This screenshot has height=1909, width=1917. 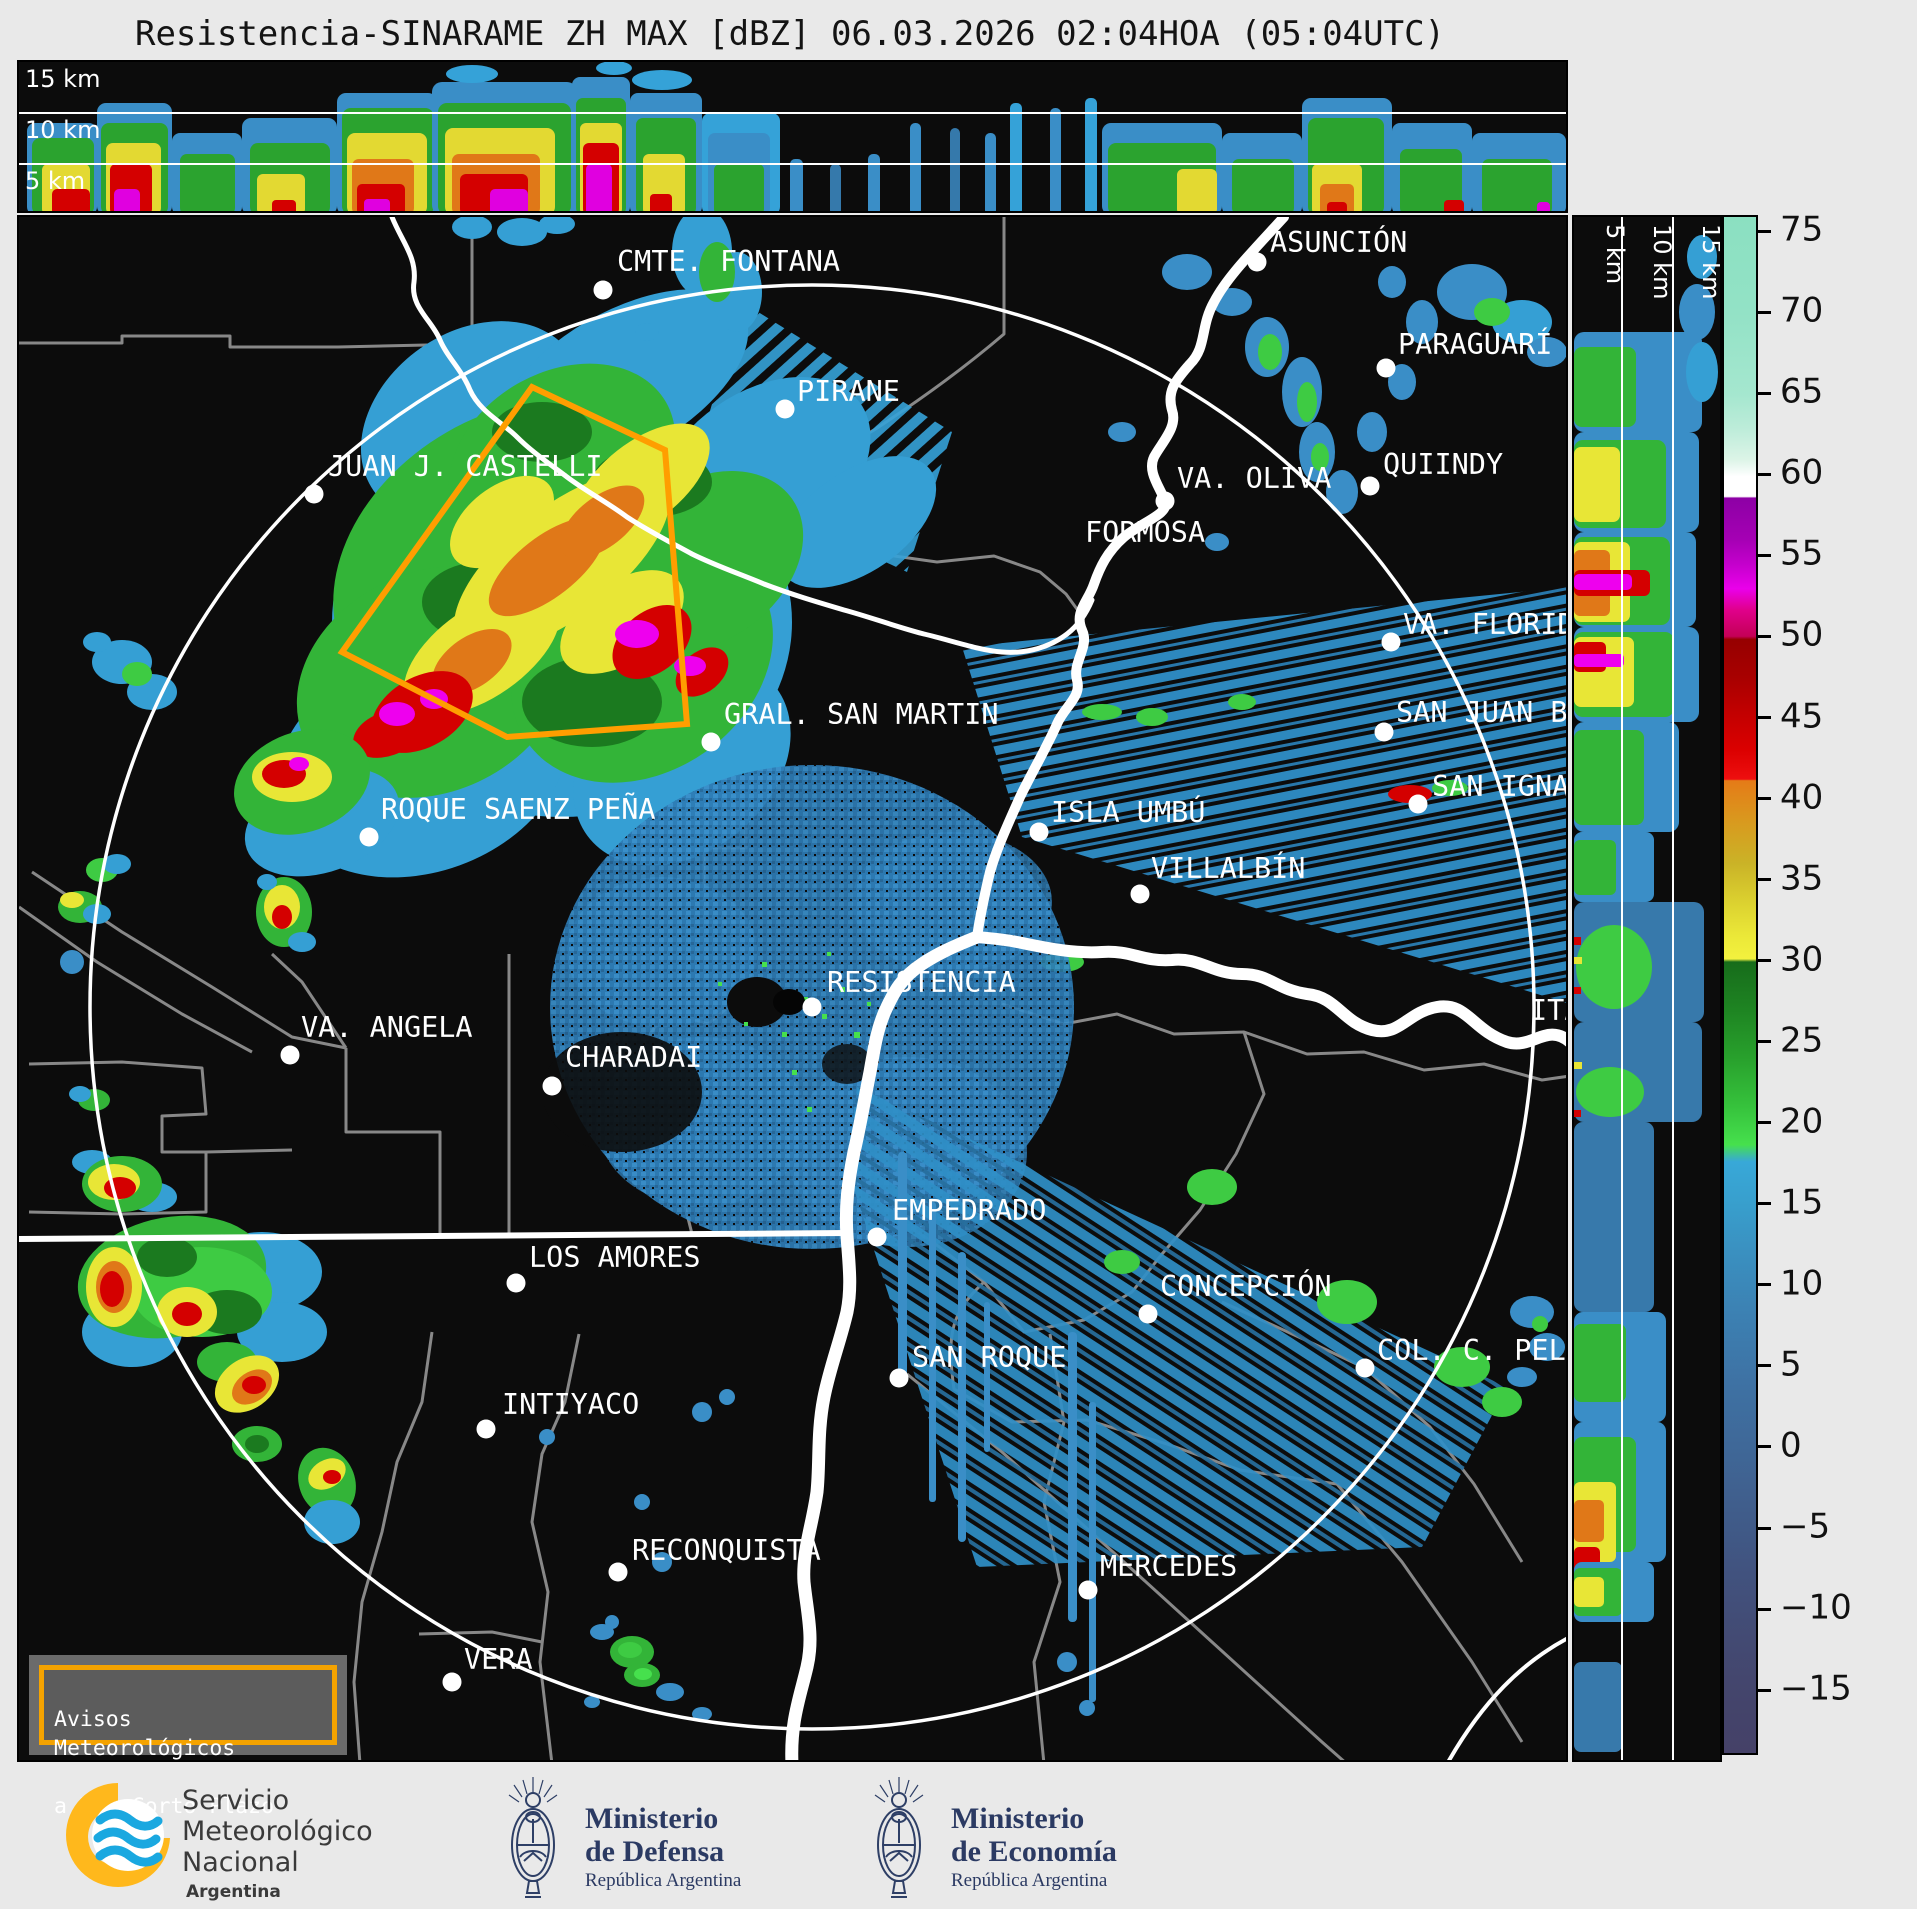 What do you see at coordinates (1484, 624) in the screenshot?
I see `city-label-8: VA. FLORIDA` at bounding box center [1484, 624].